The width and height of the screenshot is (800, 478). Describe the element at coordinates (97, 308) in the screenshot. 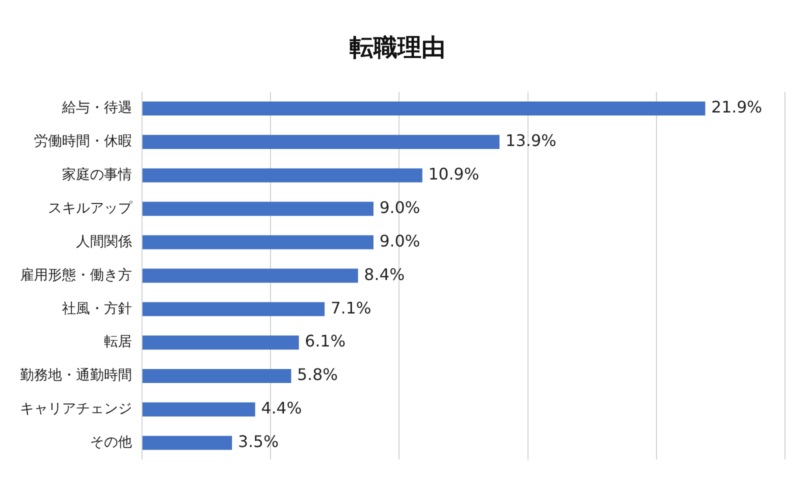

I see `y-tick-label: 社風・方針` at that location.